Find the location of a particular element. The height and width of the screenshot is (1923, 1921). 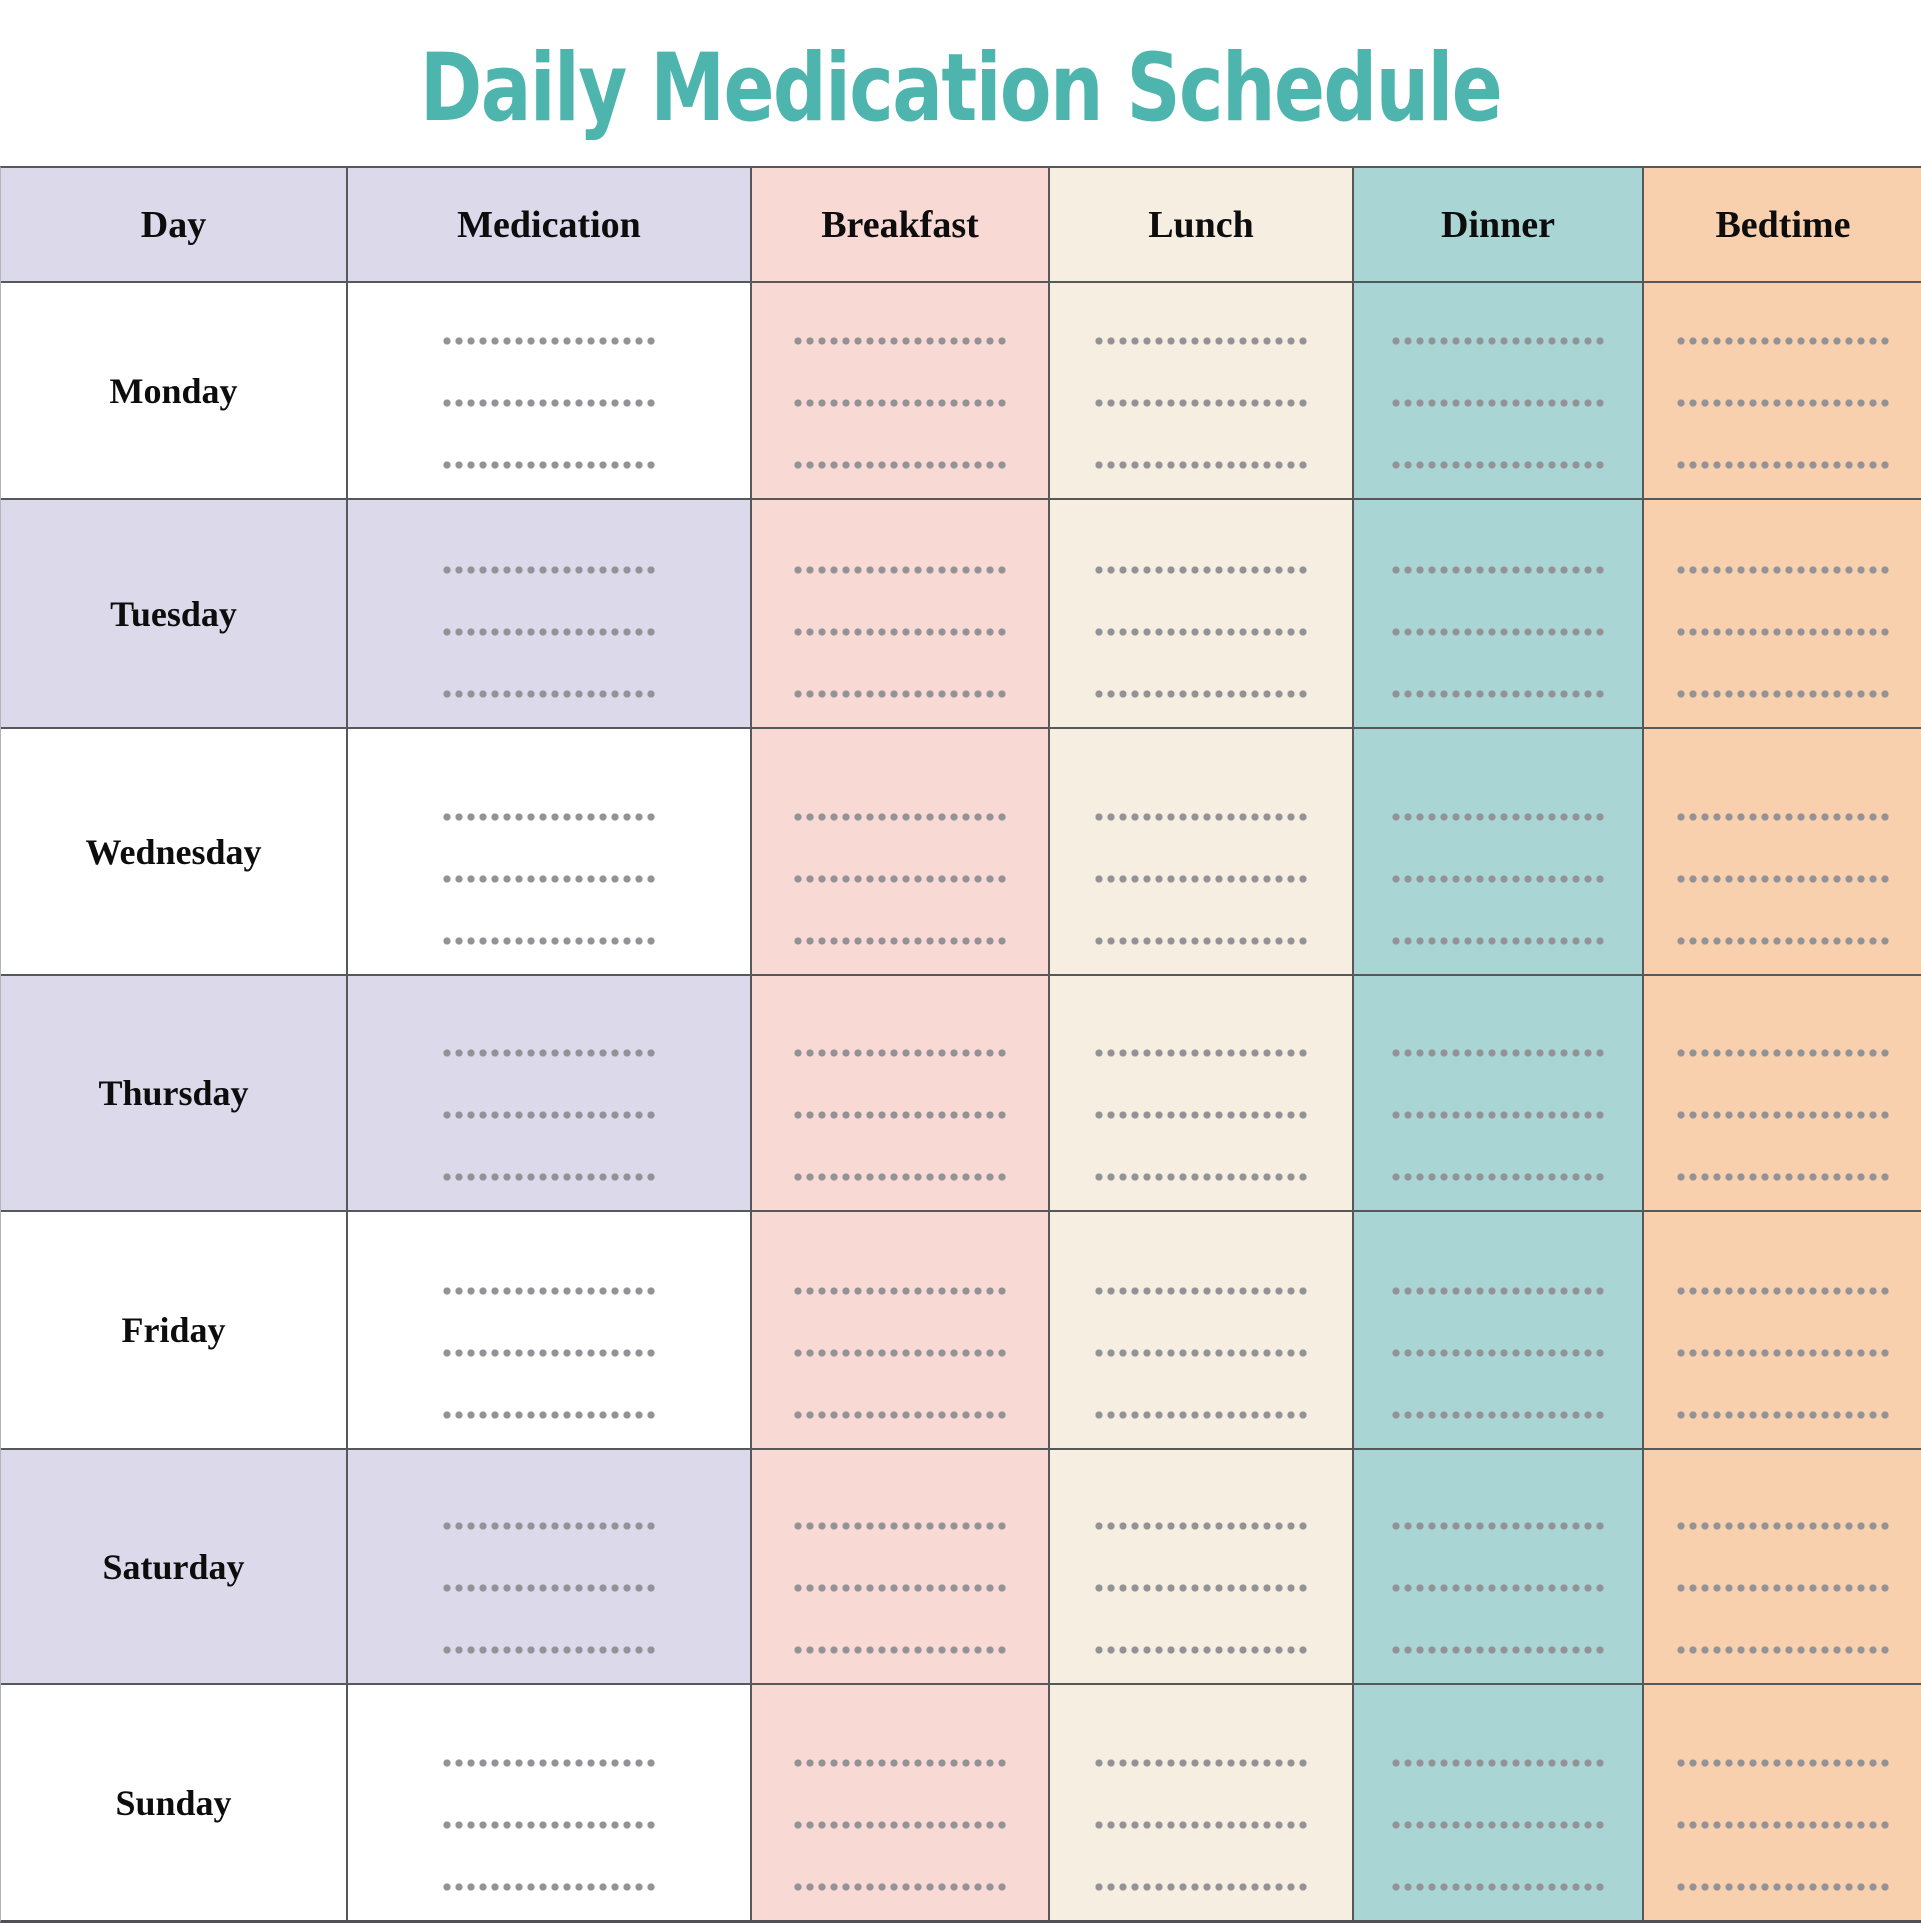

friday-lunch-cell is located at coordinates (1200, 1331).